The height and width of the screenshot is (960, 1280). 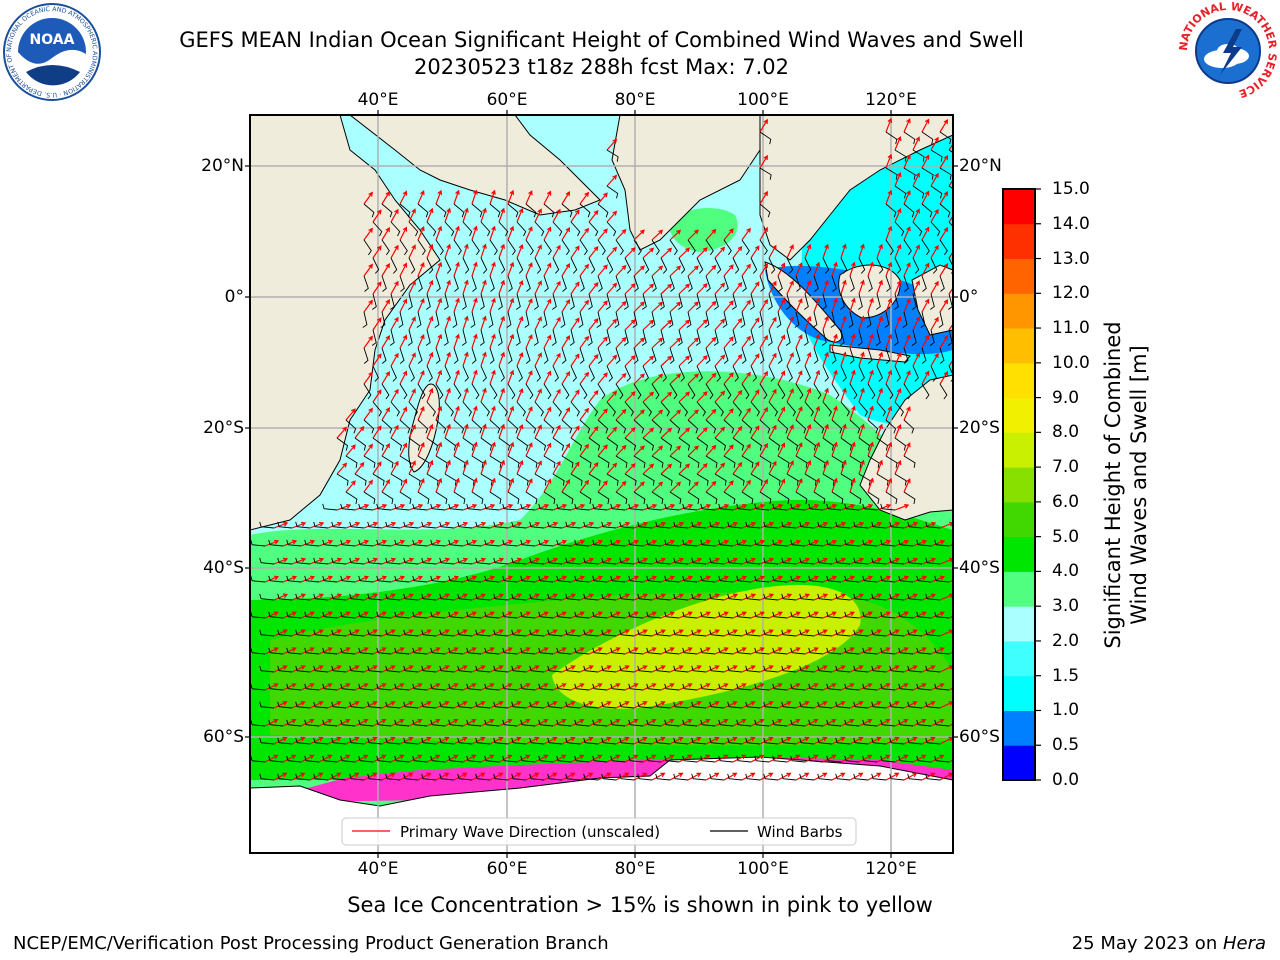 What do you see at coordinates (1071, 328) in the screenshot?
I see `colorbar-tick-label: 11.0` at bounding box center [1071, 328].